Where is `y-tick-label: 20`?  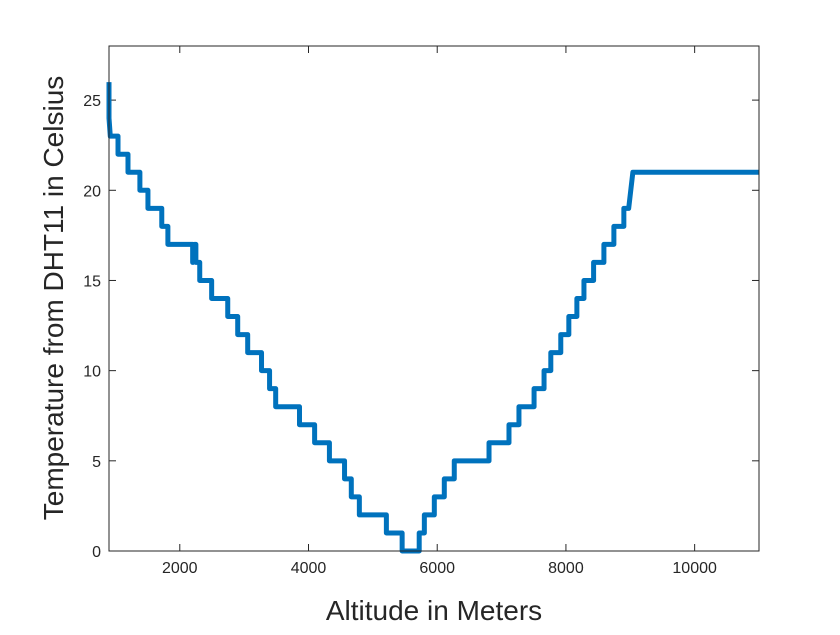 y-tick-label: 20 is located at coordinates (92, 191).